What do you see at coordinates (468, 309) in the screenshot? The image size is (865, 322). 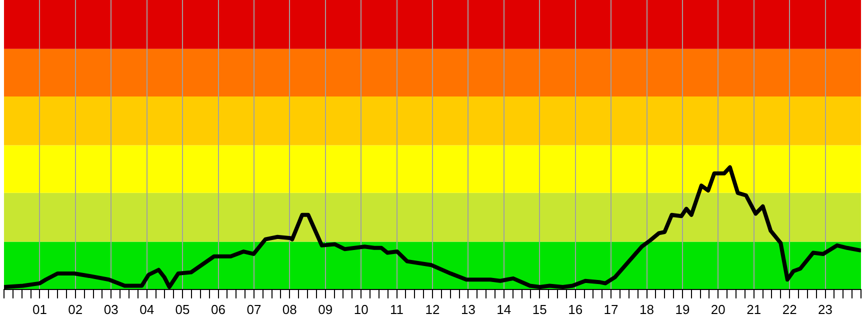 I see `x-tick-label: 13` at bounding box center [468, 309].